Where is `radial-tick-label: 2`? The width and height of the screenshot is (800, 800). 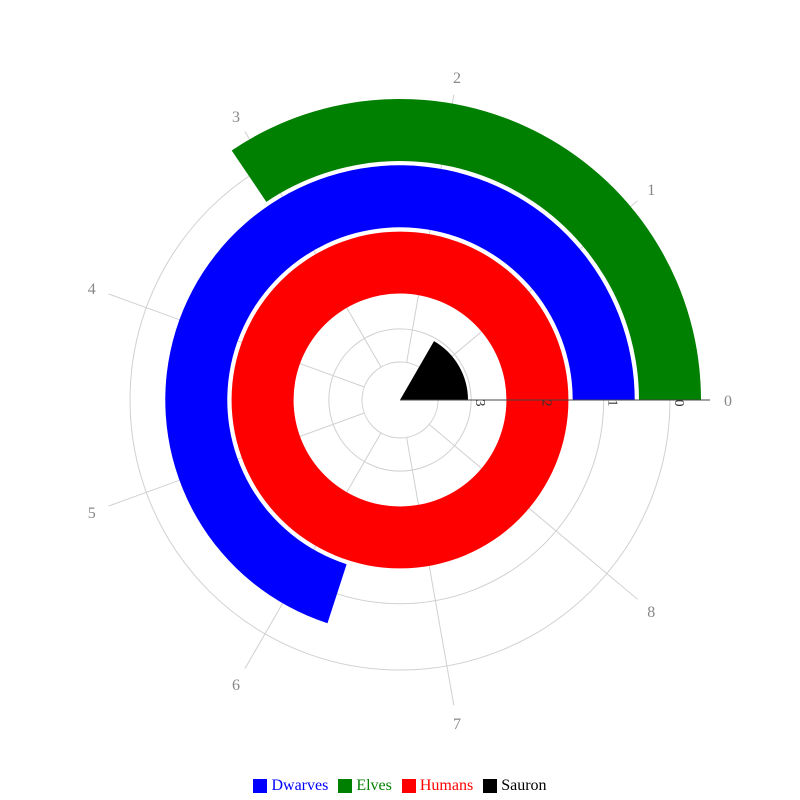
radial-tick-label: 2 is located at coordinates (545, 403).